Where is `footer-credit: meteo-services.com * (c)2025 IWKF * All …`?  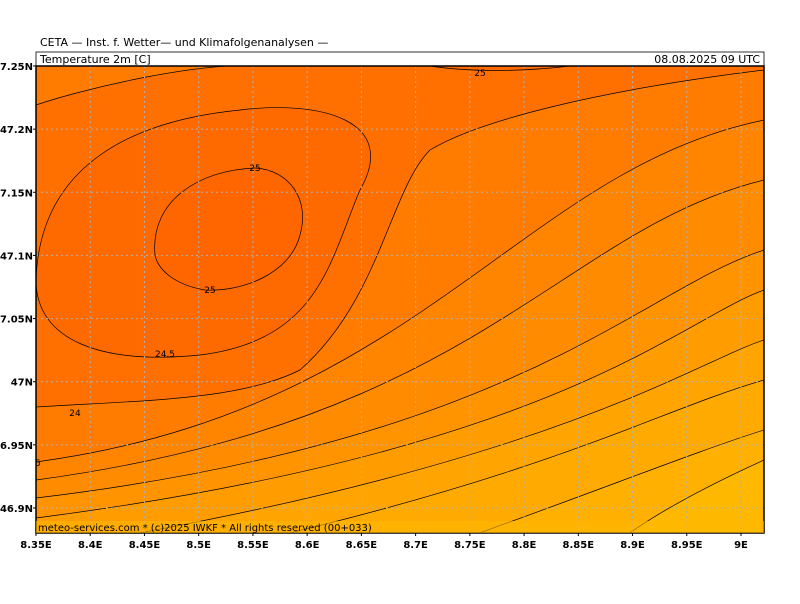 footer-credit: meteo-services.com * (c)2025 IWKF * All … is located at coordinates (205, 528).